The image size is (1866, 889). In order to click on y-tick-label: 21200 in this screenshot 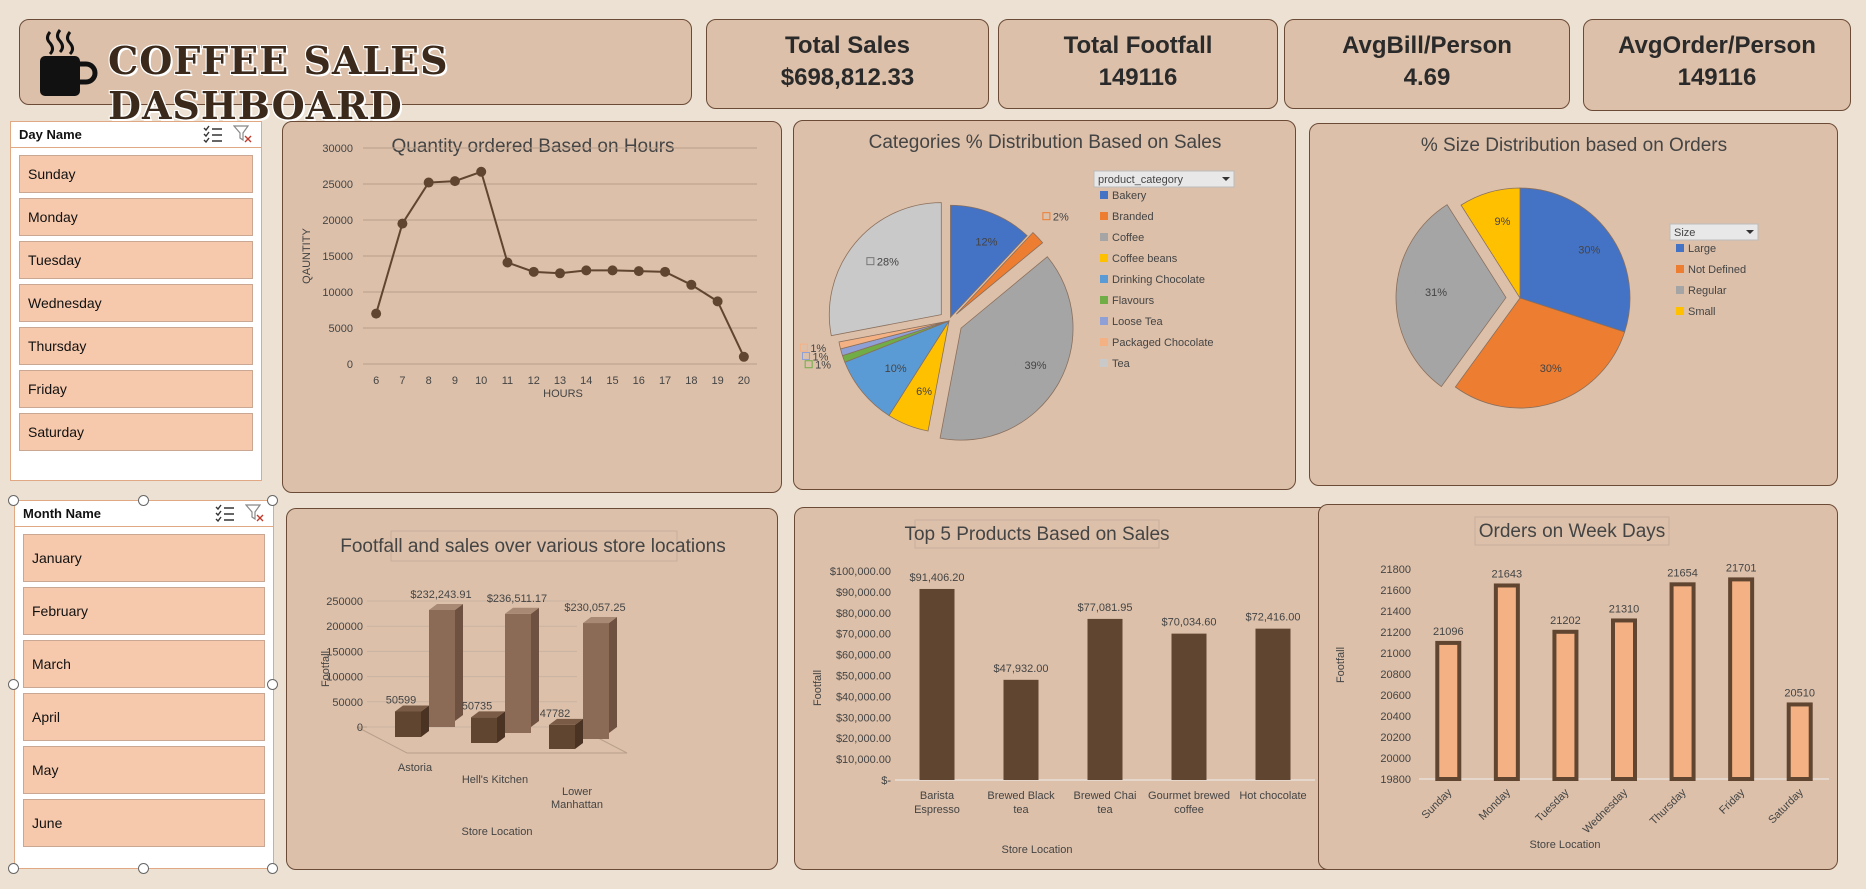, I will do `click(1395, 633)`.